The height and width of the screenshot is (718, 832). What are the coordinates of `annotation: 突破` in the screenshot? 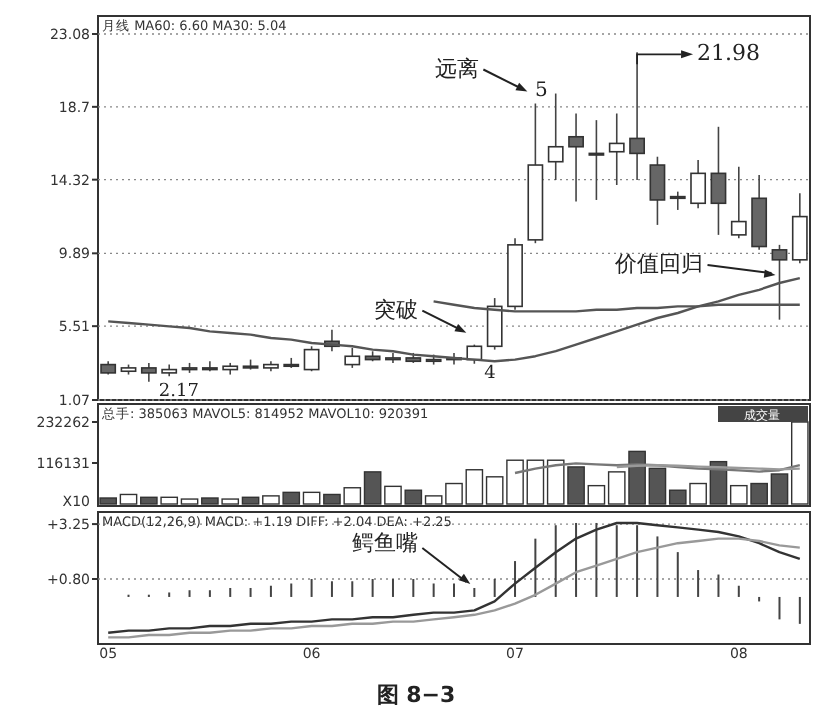 It's located at (396, 309).